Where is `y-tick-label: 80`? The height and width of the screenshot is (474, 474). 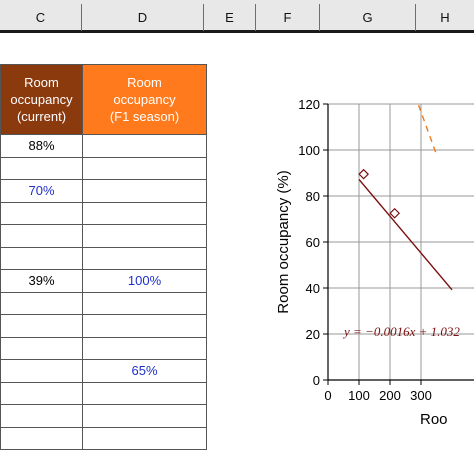 y-tick-label: 80 is located at coordinates (313, 196).